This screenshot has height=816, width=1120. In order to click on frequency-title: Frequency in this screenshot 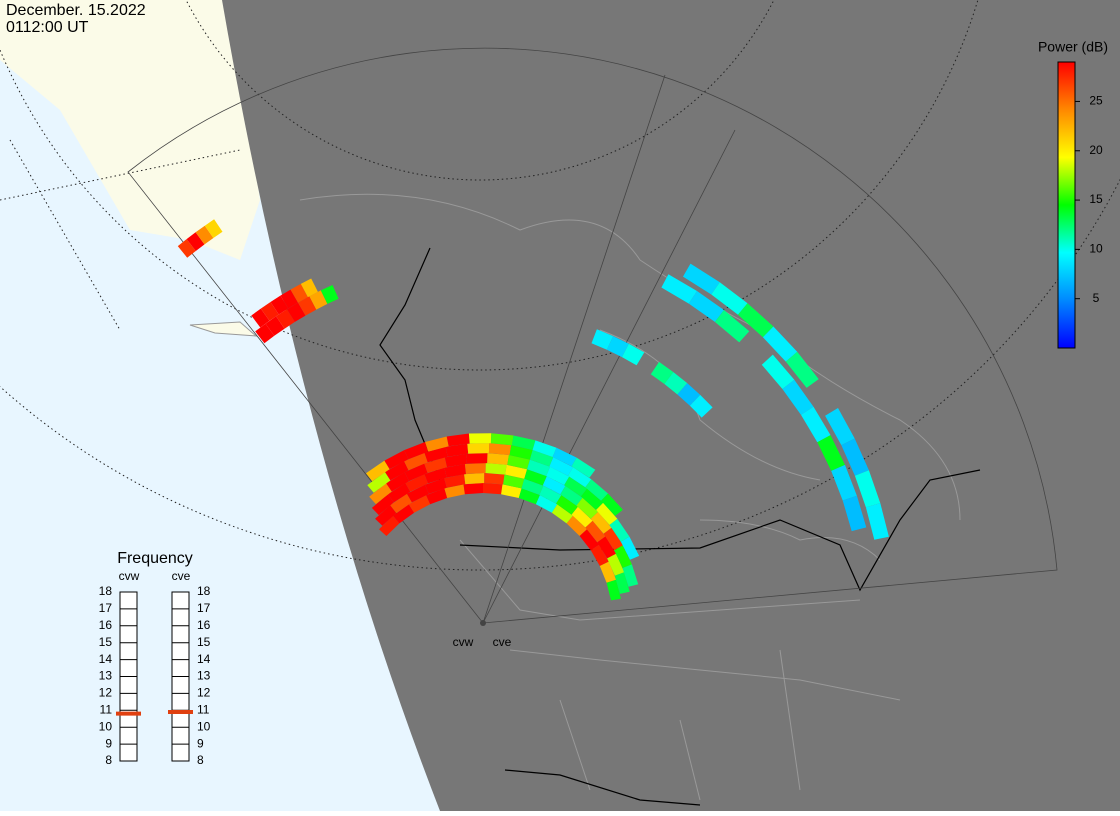, I will do `click(155, 558)`.